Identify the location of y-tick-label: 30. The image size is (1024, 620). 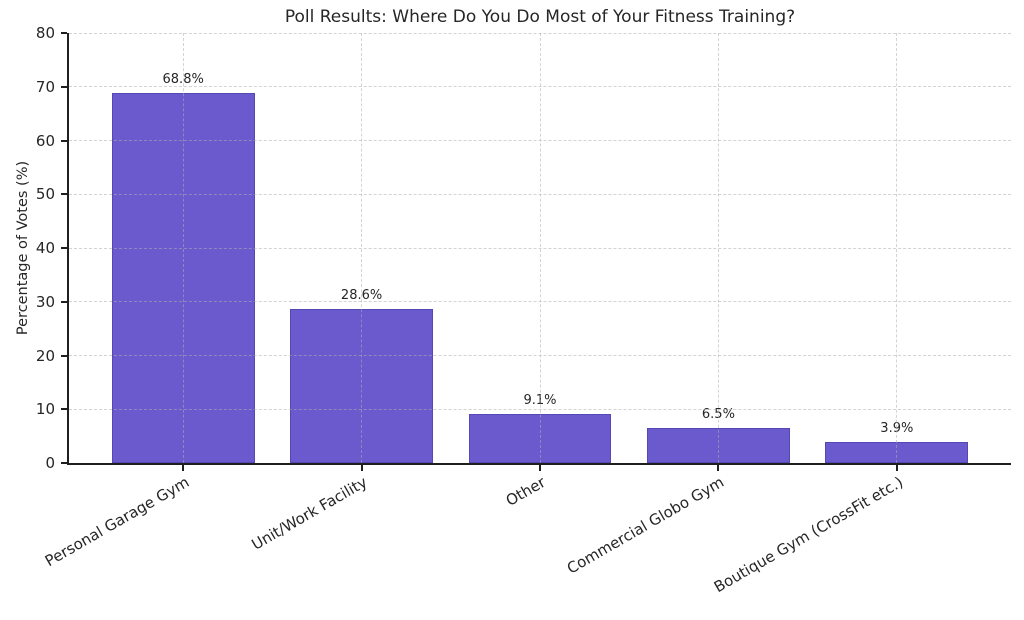
(45, 301).